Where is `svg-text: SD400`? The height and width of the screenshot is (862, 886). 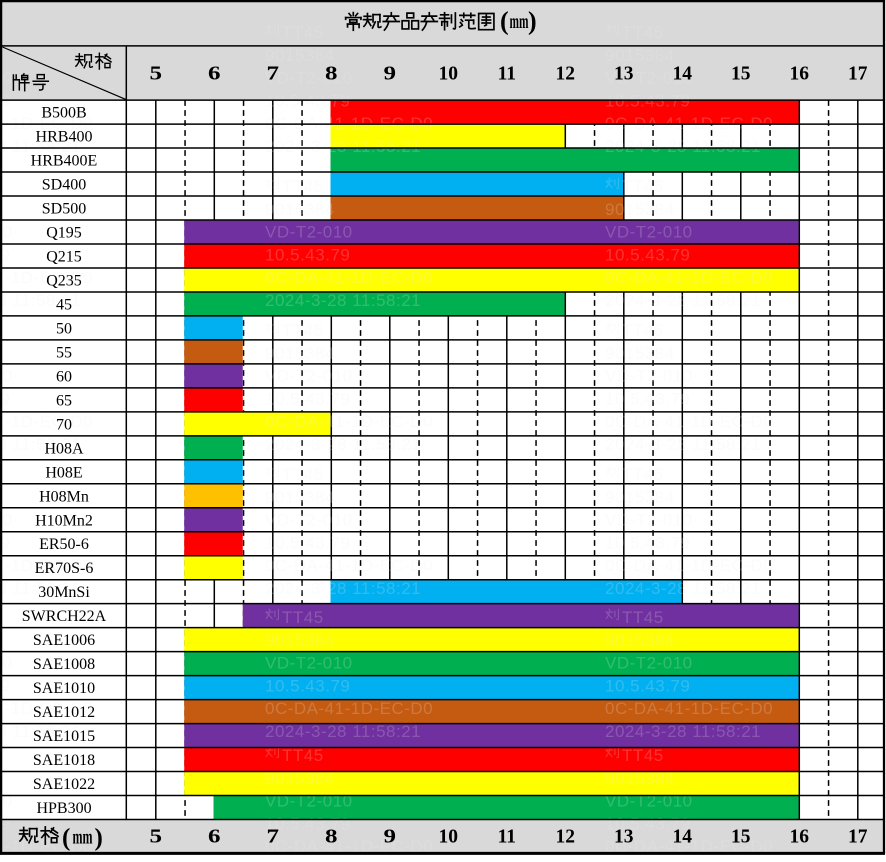
svg-text: SD400 is located at coordinates (64, 185).